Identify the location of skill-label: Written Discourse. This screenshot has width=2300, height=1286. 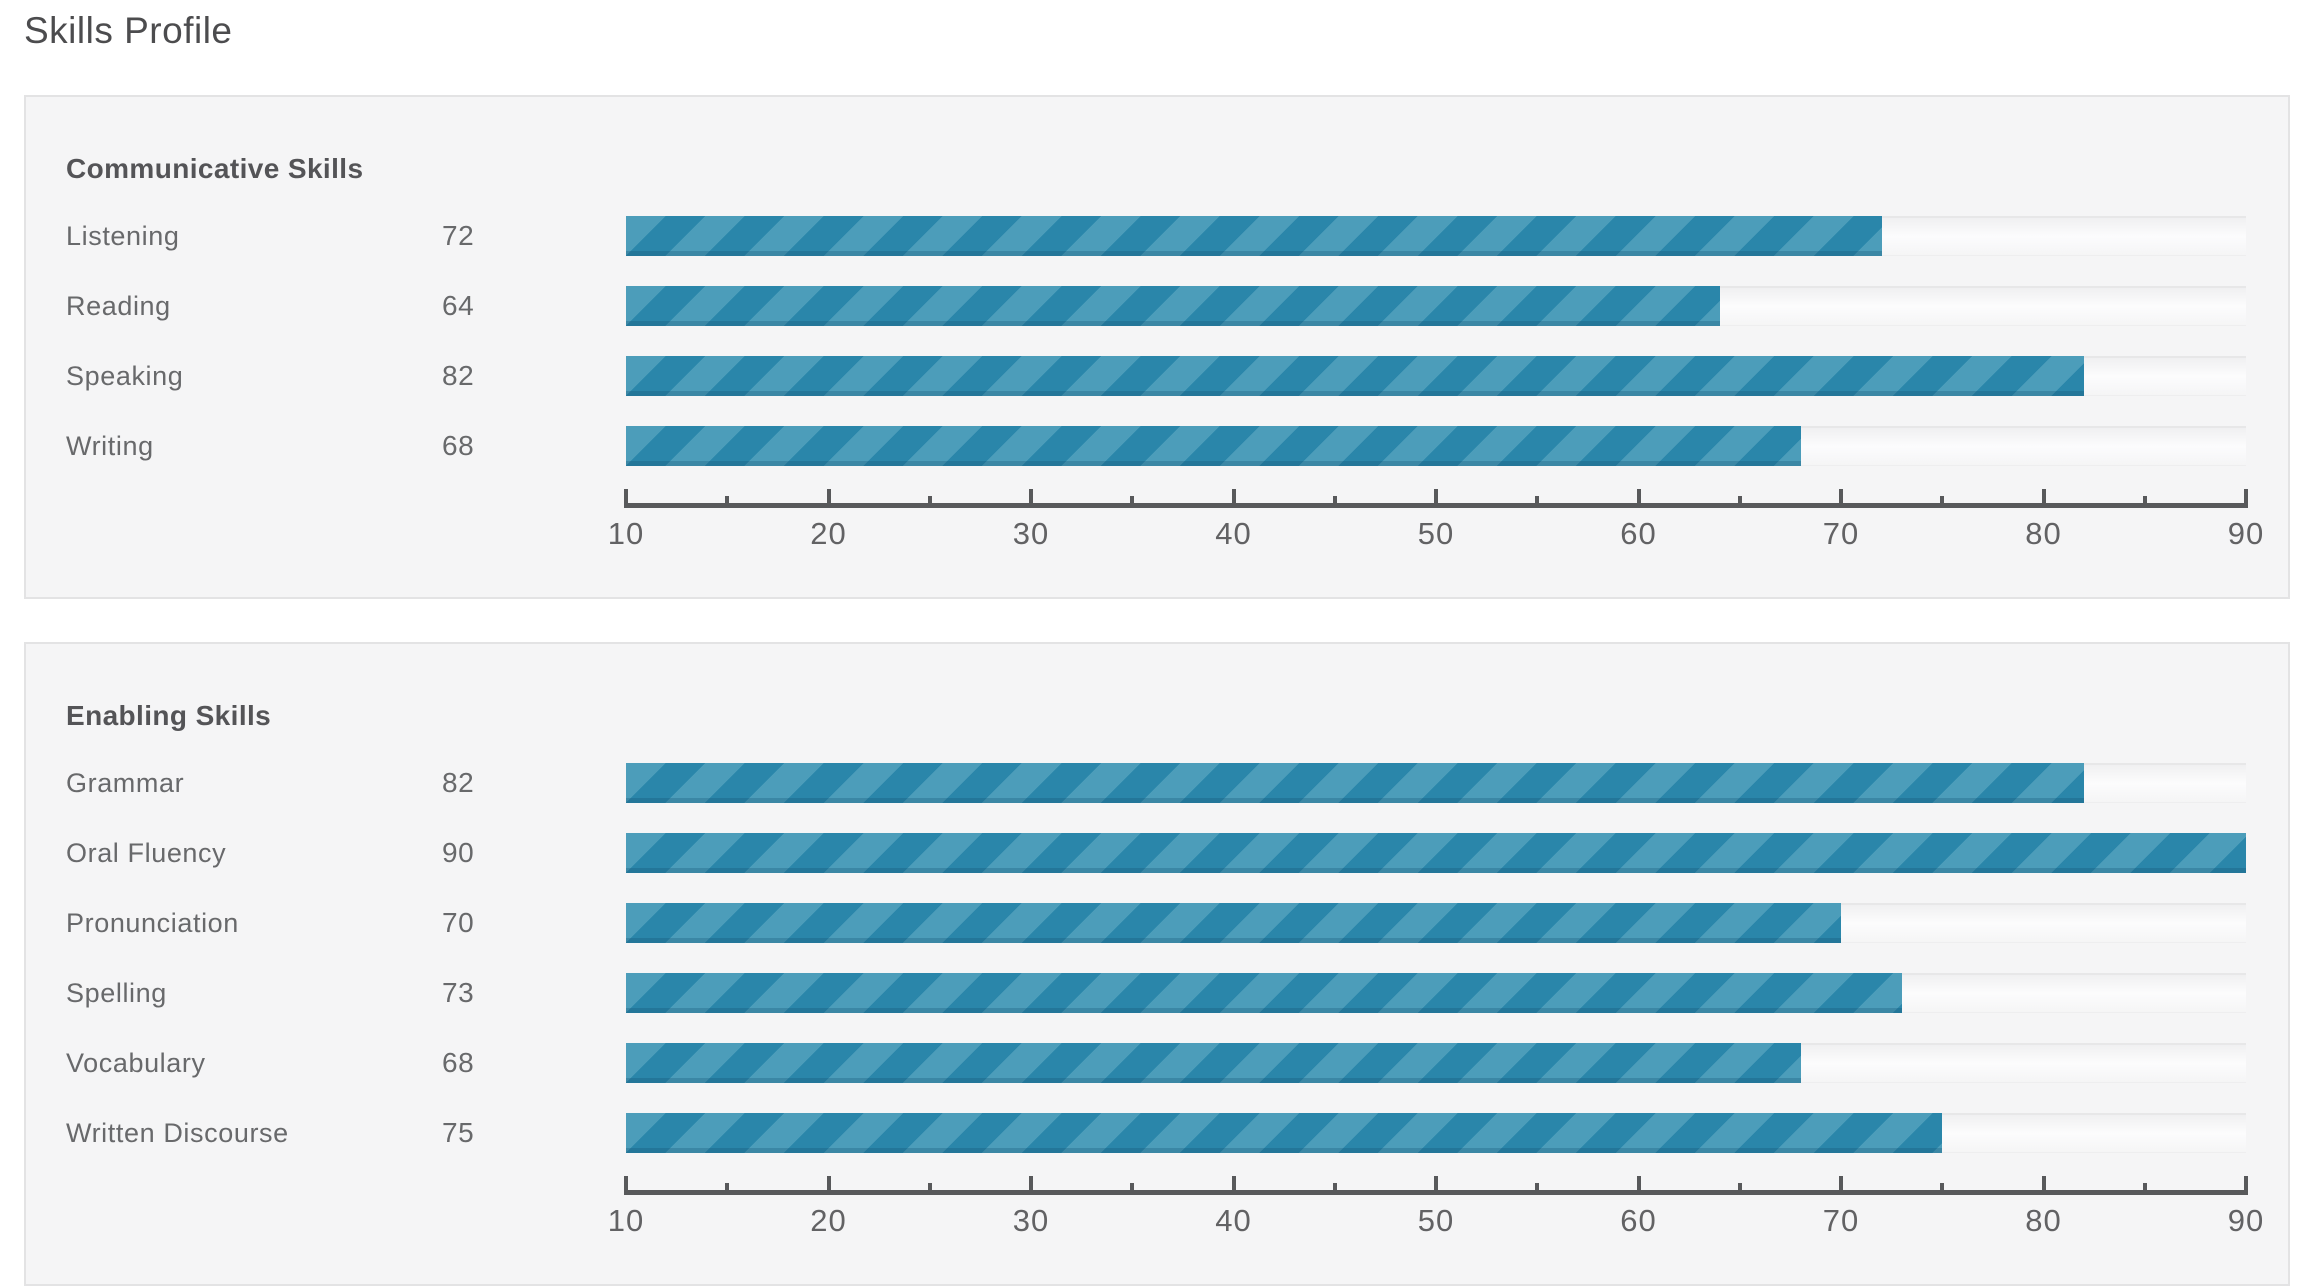
(177, 1132).